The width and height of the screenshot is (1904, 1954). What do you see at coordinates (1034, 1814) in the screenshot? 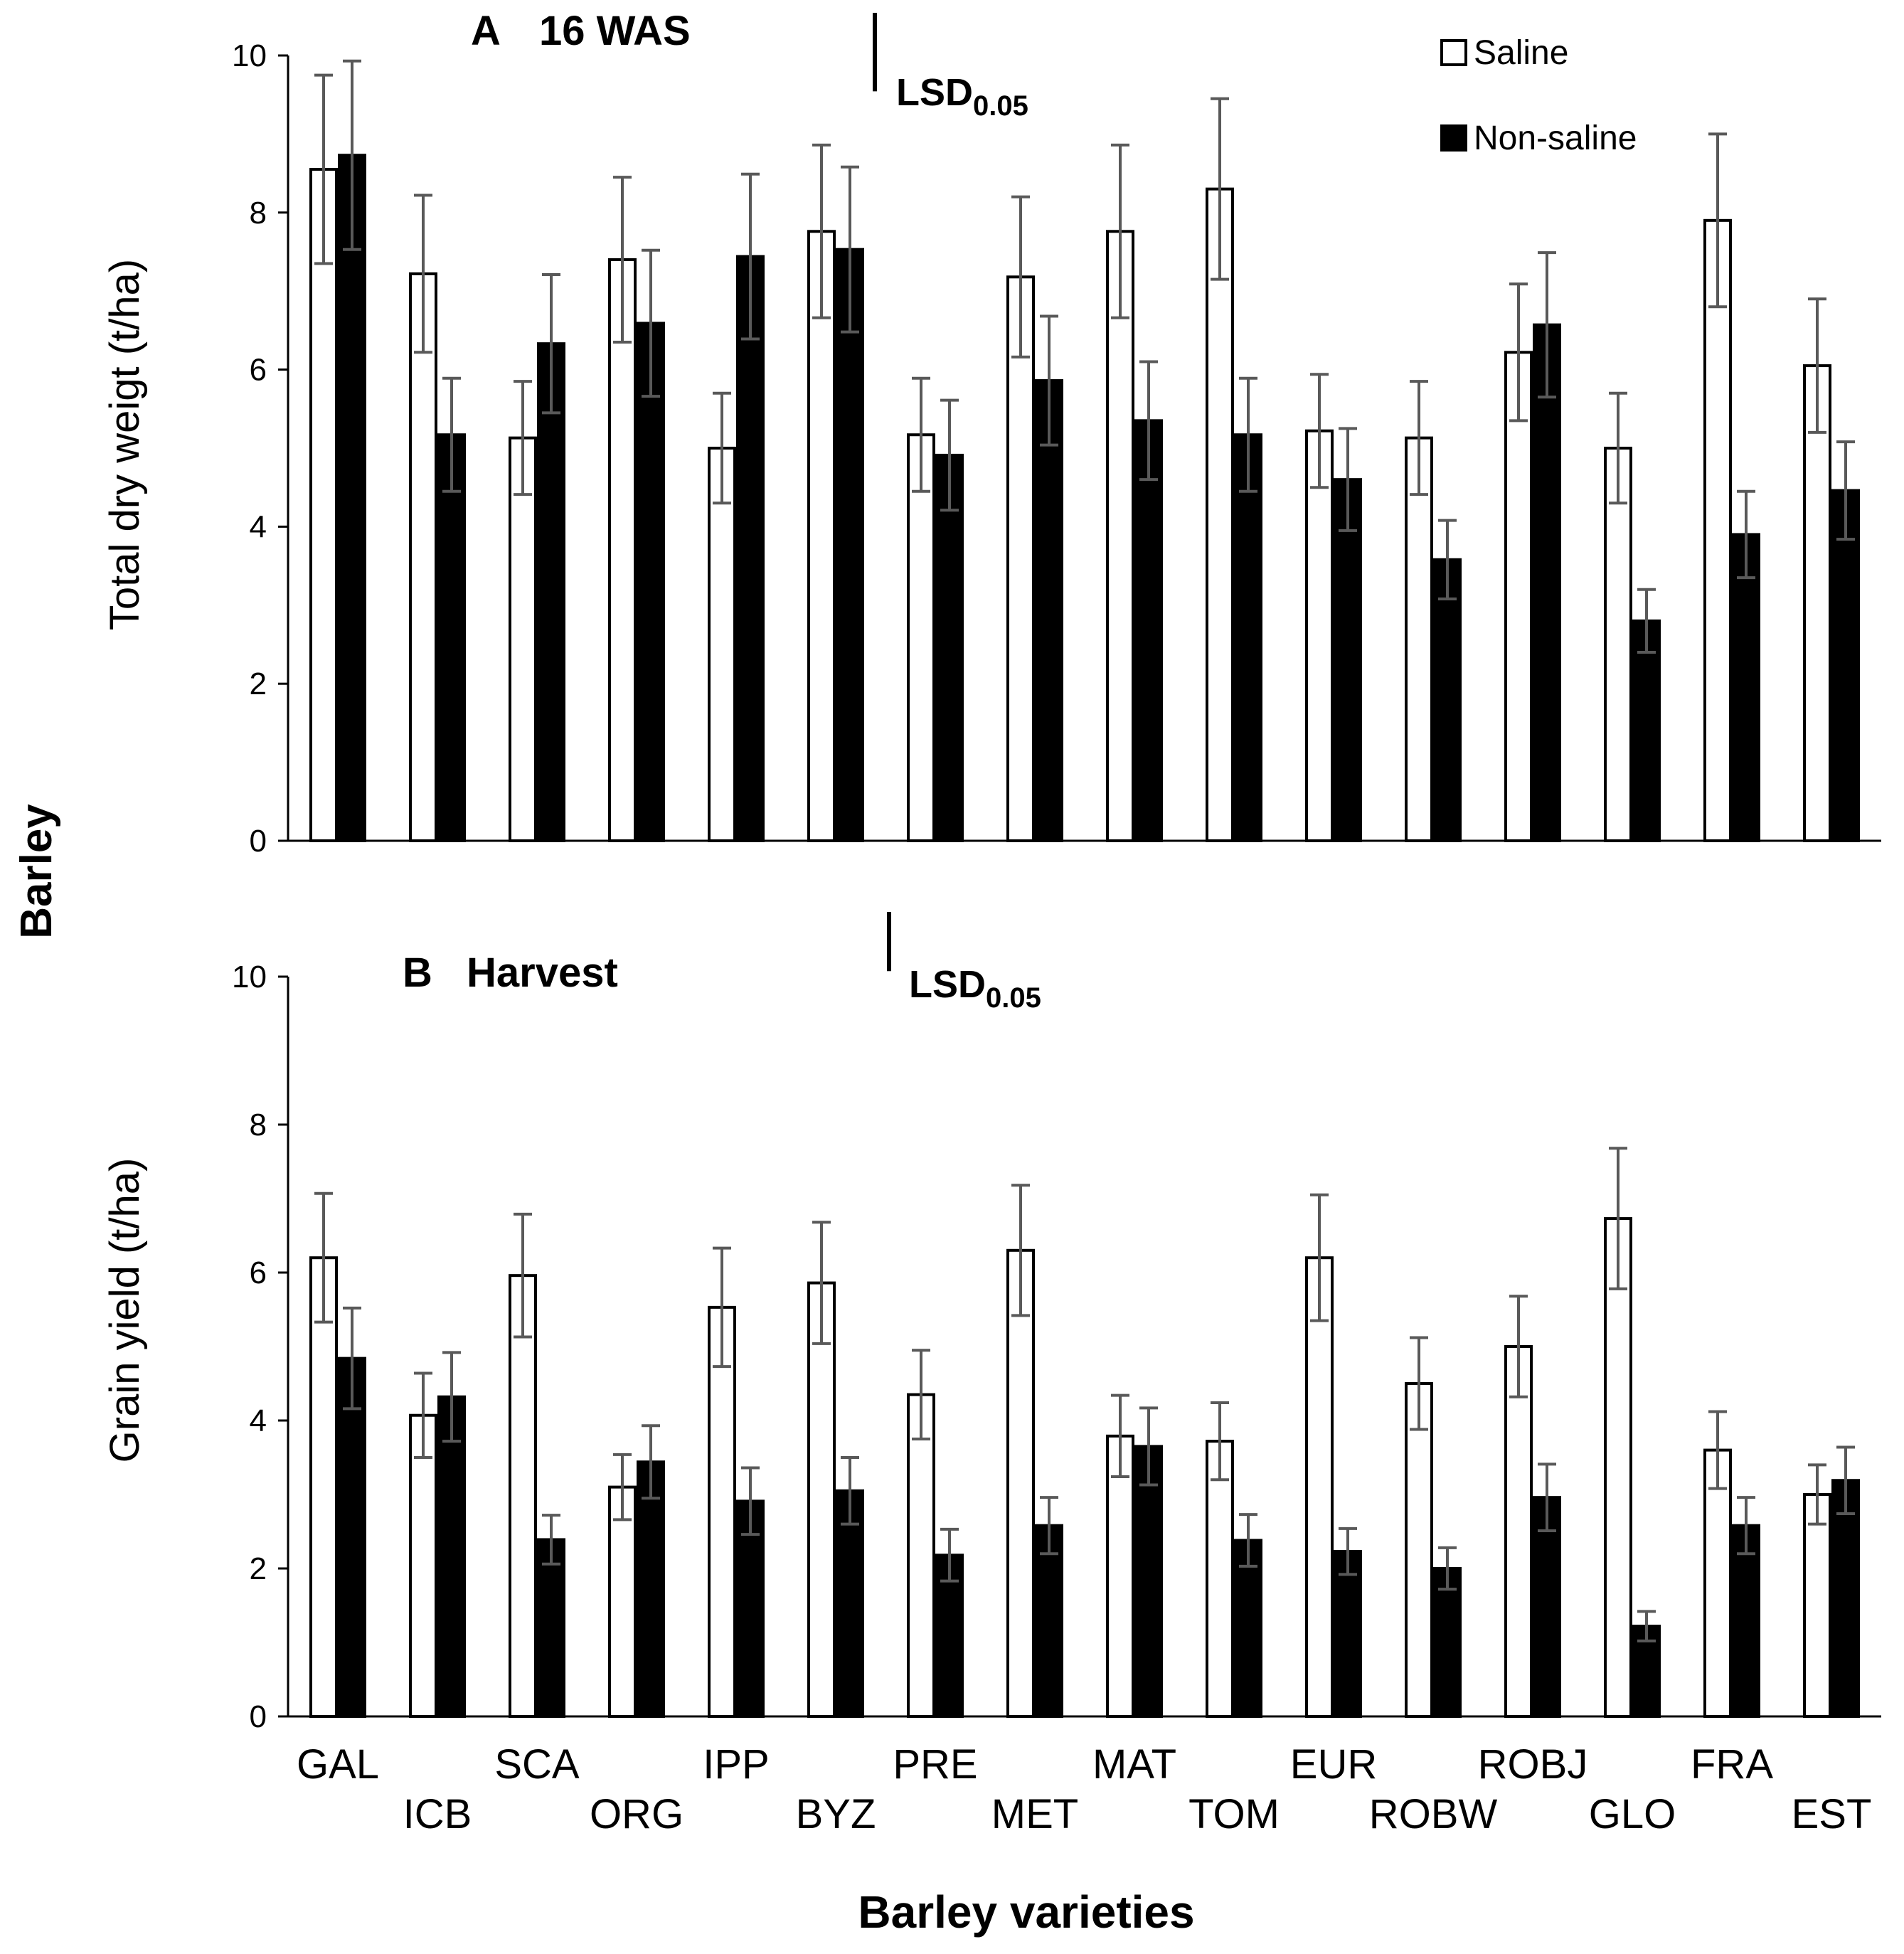
I see `category-label-met: MET` at bounding box center [1034, 1814].